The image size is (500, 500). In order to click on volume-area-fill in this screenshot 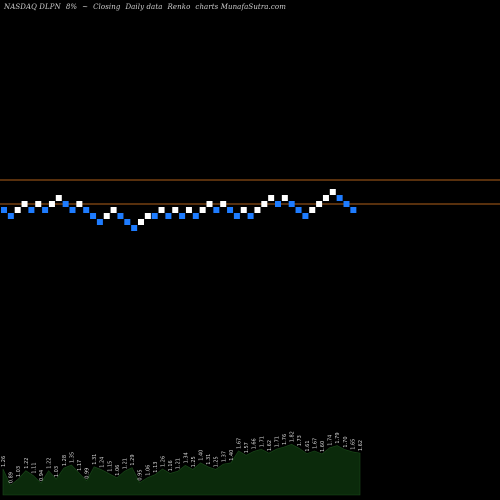, I will do `click(181, 469)`.